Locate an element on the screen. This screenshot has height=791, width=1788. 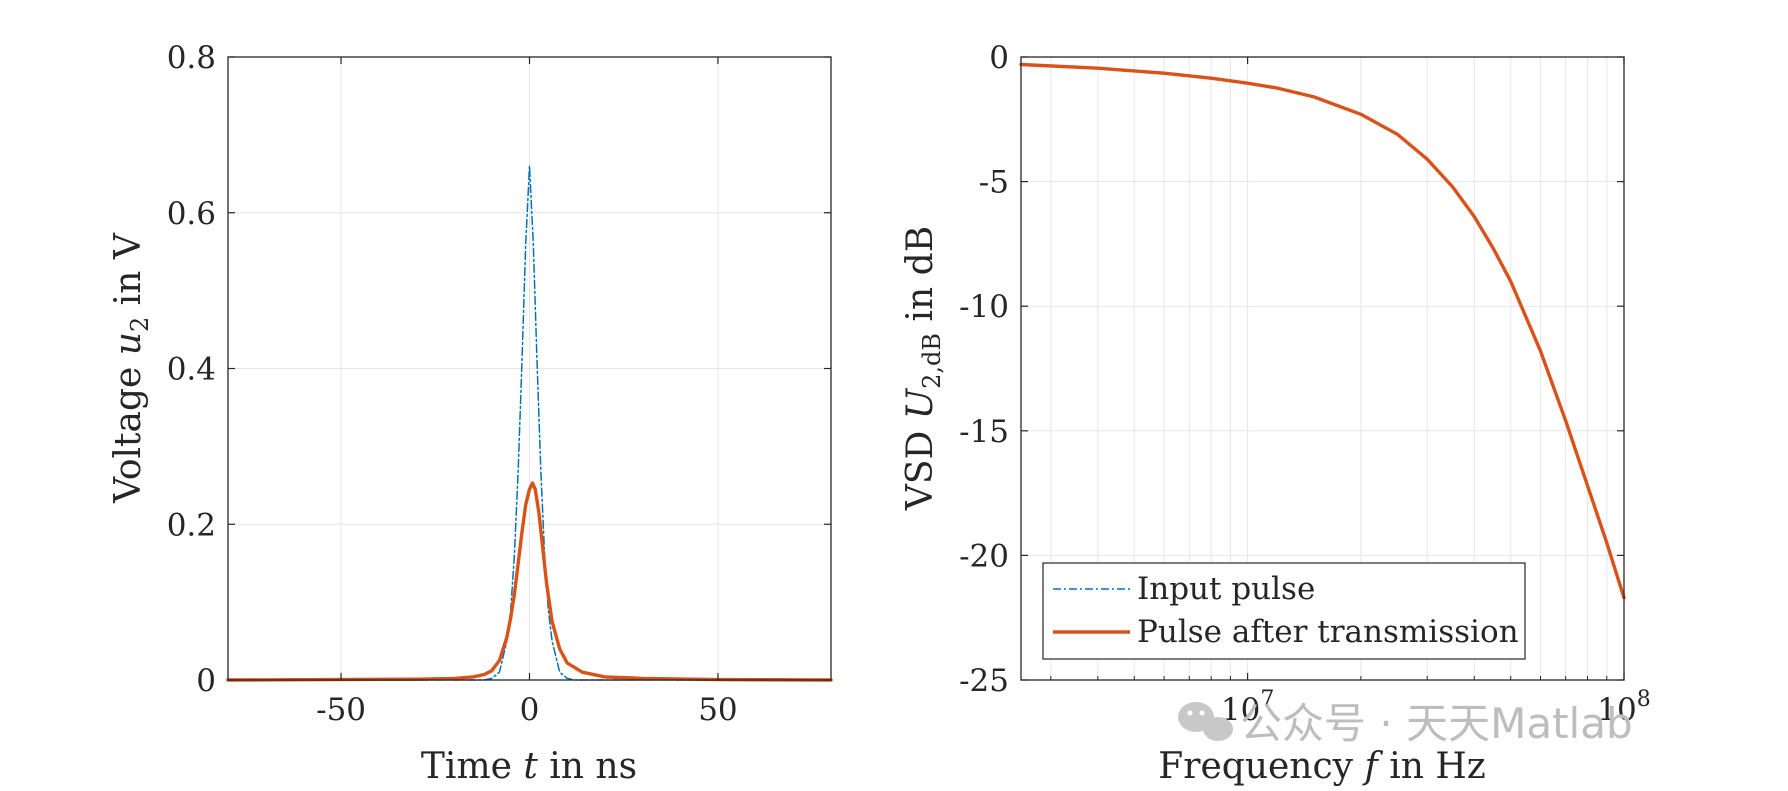
y-tick-label: -10 is located at coordinates (984, 307).